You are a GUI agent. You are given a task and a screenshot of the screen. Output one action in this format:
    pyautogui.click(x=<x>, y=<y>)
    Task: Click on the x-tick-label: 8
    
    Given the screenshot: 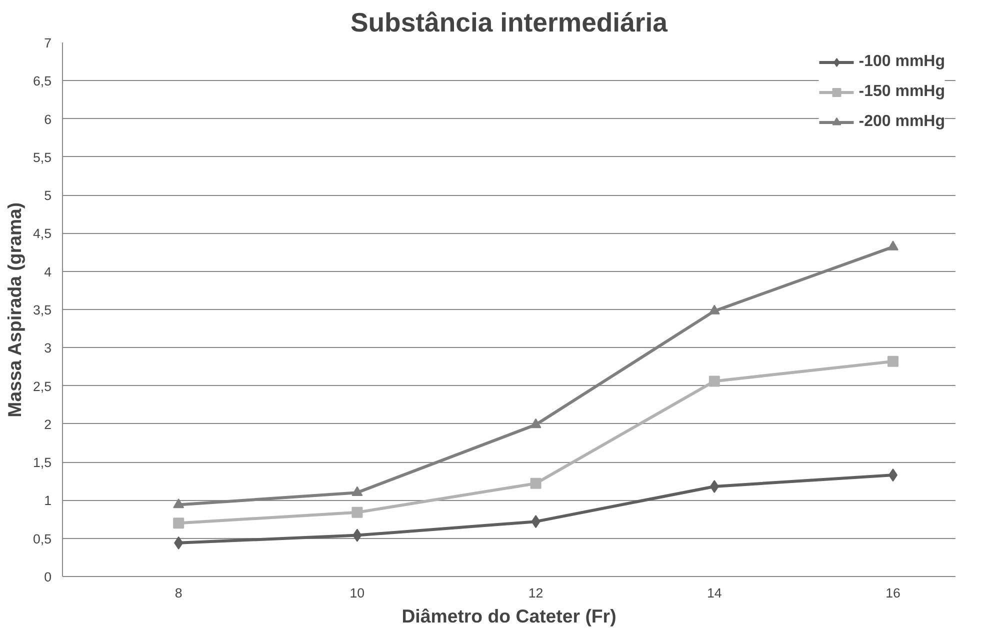 What is the action you would take?
    pyautogui.click(x=178, y=593)
    